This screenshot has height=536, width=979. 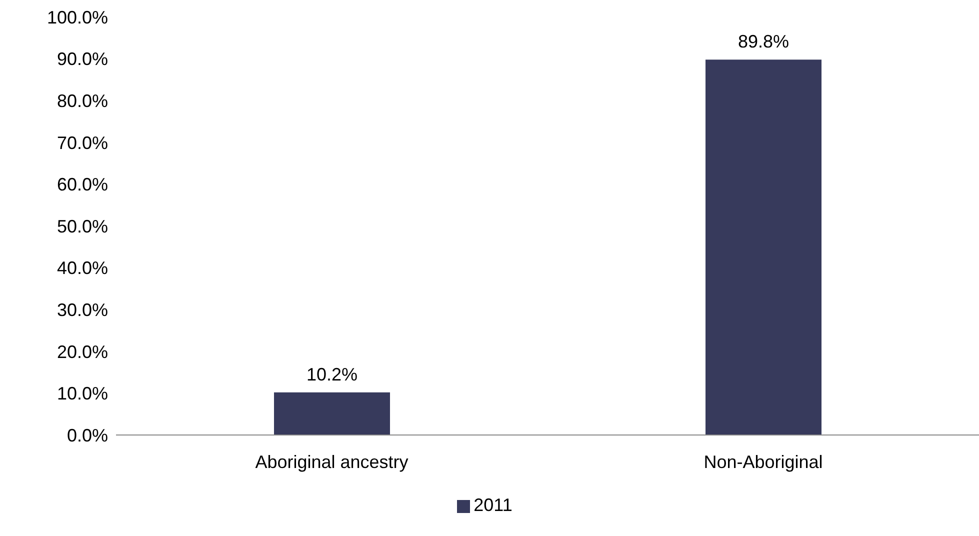 What do you see at coordinates (87, 435) in the screenshot?
I see `y-tick-label: 0.0%` at bounding box center [87, 435].